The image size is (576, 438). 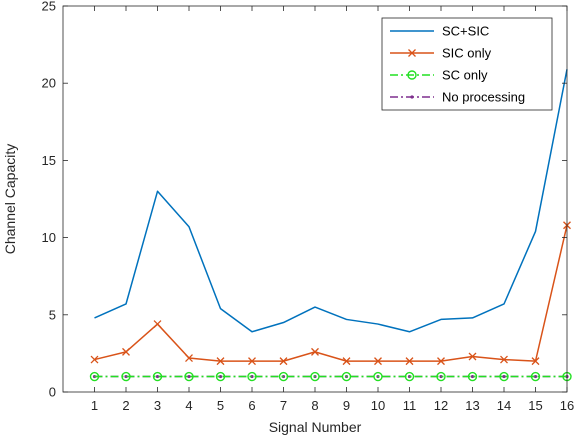 What do you see at coordinates (10, 199) in the screenshot?
I see `y-axis-label: Channel Capacity` at bounding box center [10, 199].